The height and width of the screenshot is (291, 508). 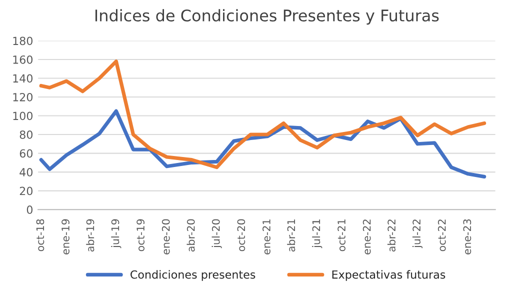 I want to click on y-tick-label: 40, so click(x=26, y=172).